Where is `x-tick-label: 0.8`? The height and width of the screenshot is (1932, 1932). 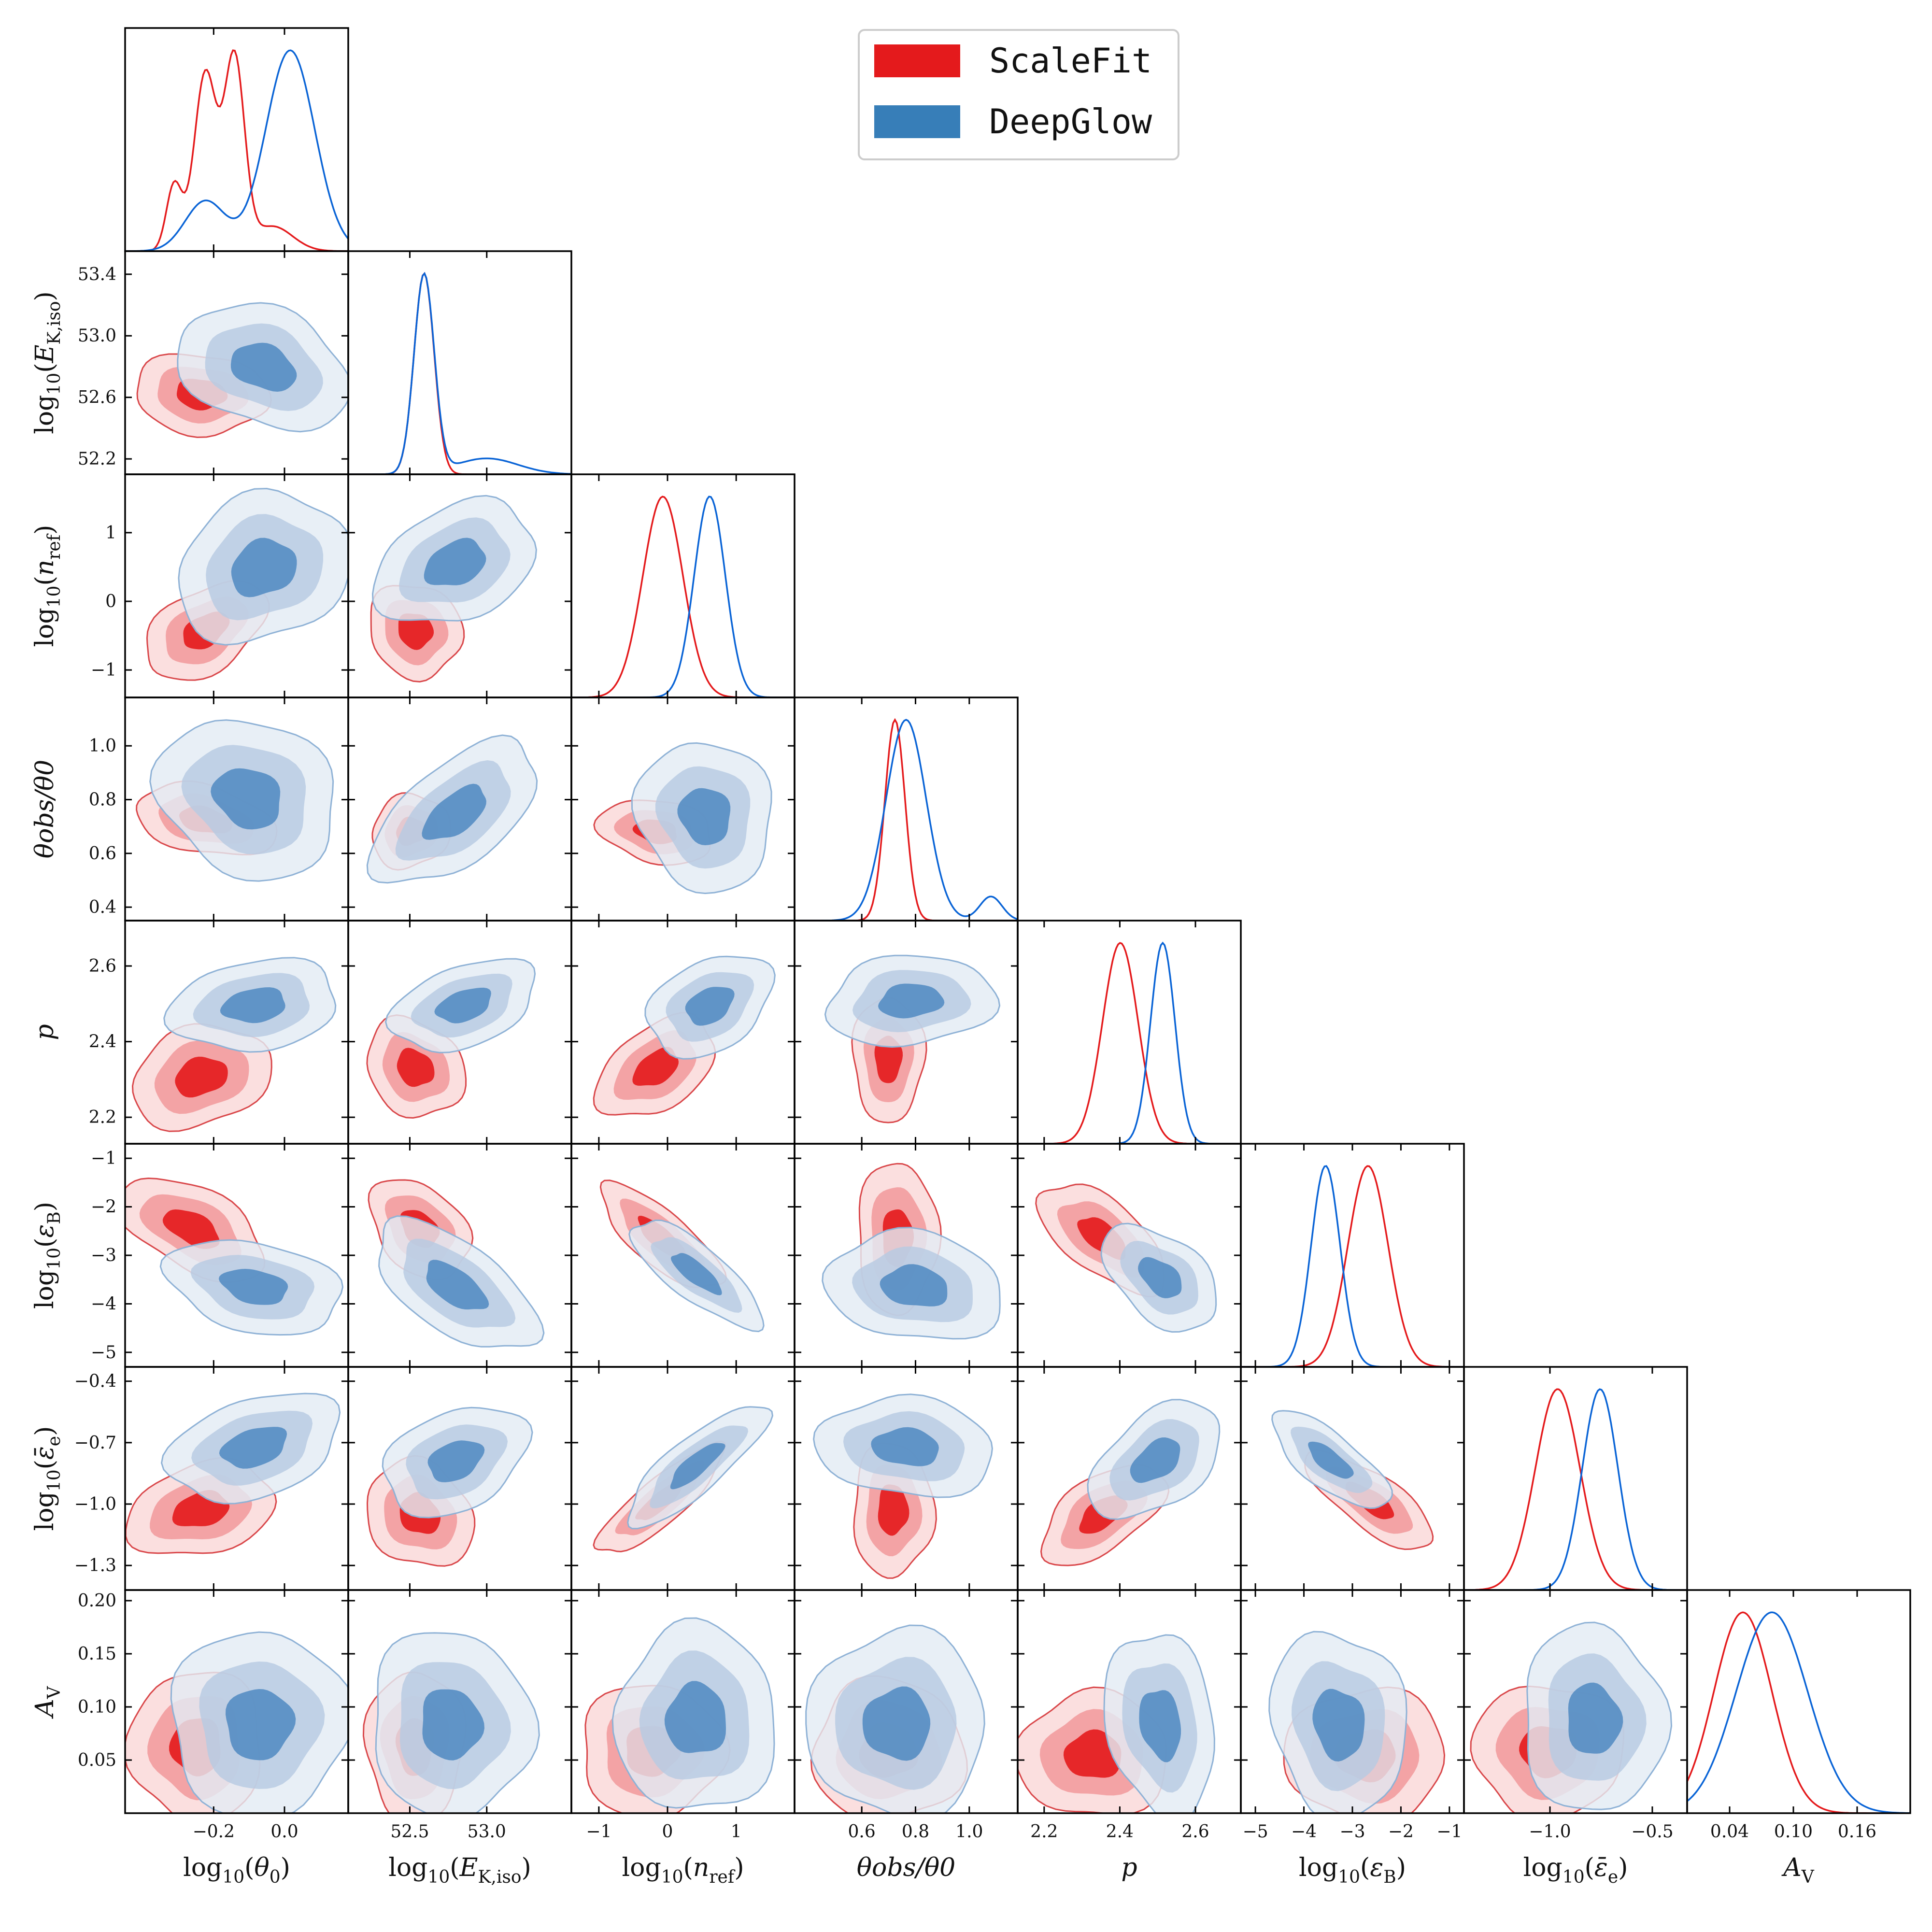
x-tick-label: 0.8 is located at coordinates (915, 1832).